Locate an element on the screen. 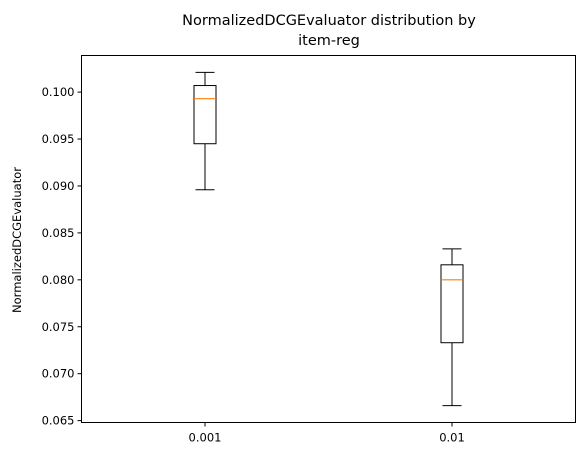  chart-title-line-2: item-reg is located at coordinates (329, 41).